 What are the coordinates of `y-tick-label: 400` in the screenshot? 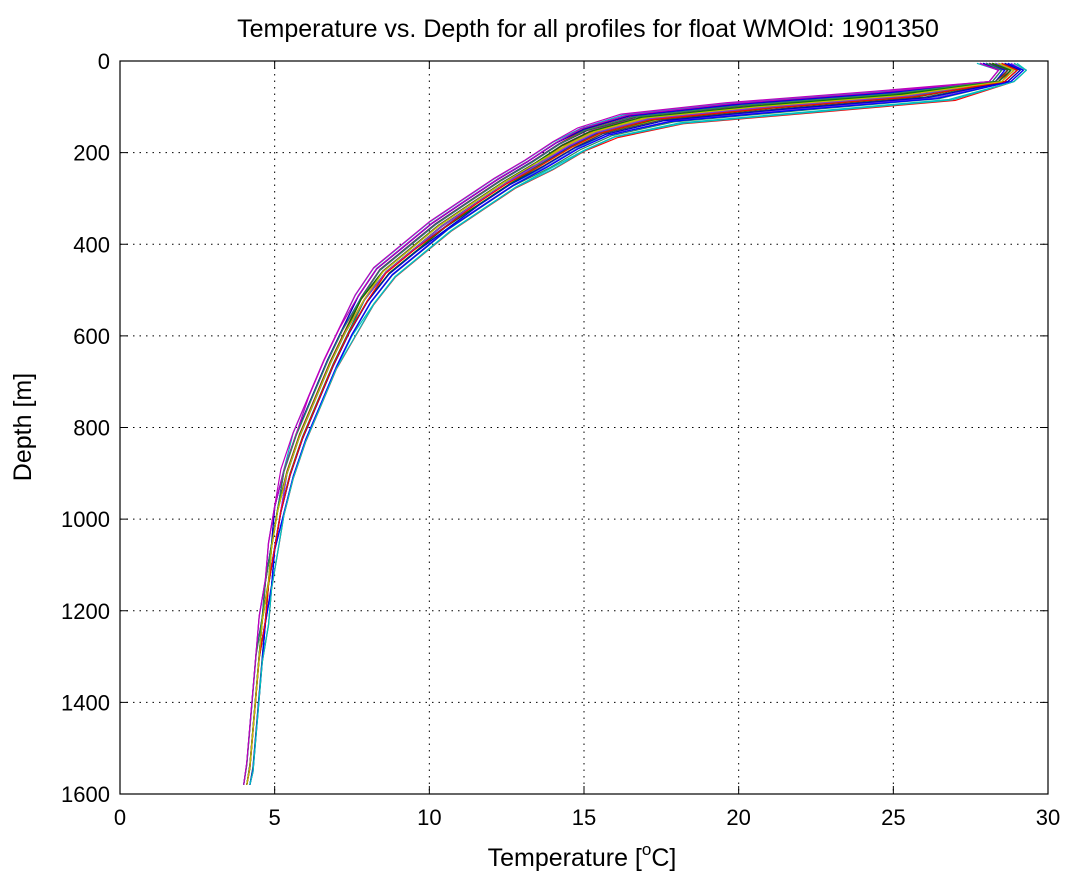 It's located at (91, 244).